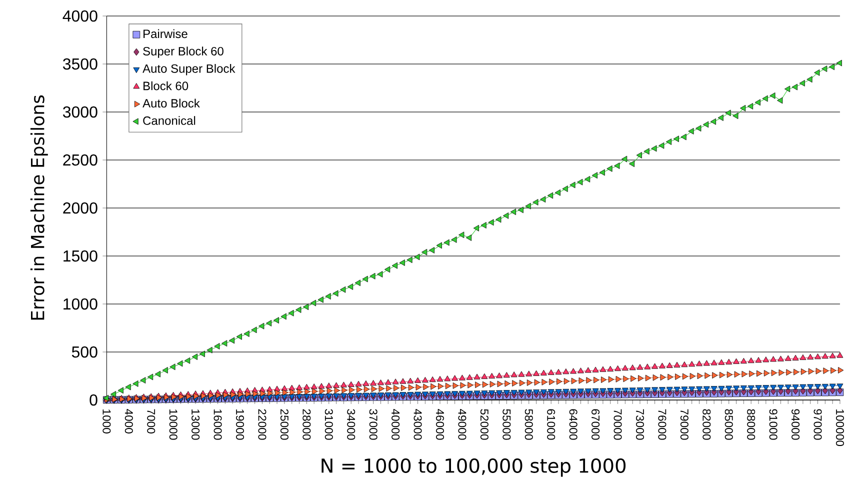 The height and width of the screenshot is (496, 846). I want to click on y-tick-label: 2000, so click(80, 208).